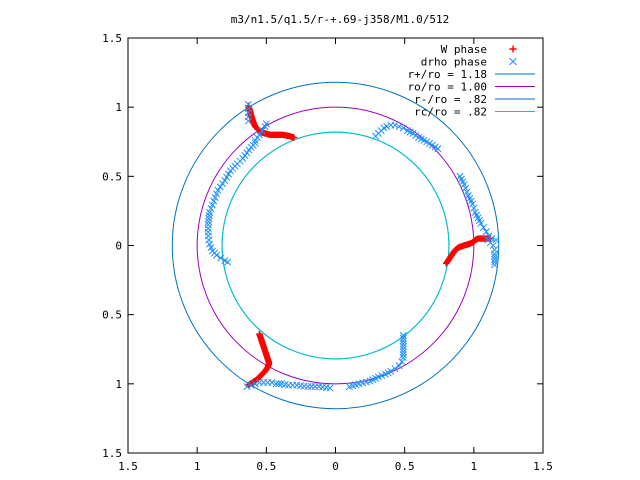  I want to click on chart-title: m3/n1.5/q1.5/r-+.69-j358/M1.0/512, so click(340, 19).